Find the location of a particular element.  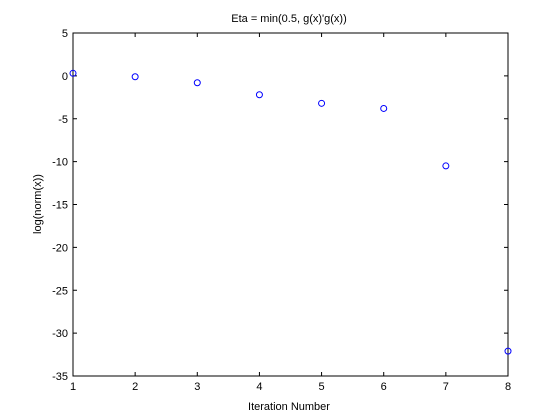

x-tick-label: 3 is located at coordinates (197, 387).